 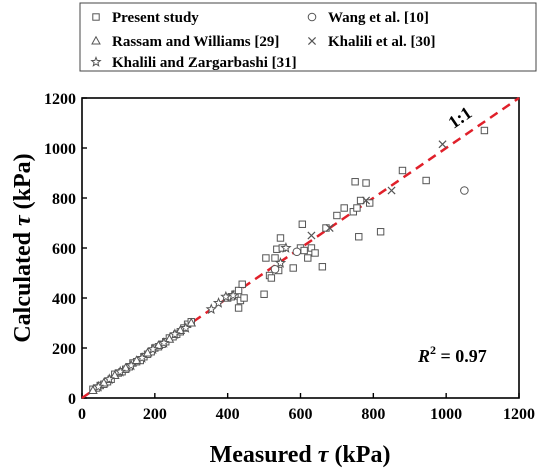 What do you see at coordinates (23, 220) in the screenshot?
I see `y-axis-title-symbol: τ` at bounding box center [23, 220].